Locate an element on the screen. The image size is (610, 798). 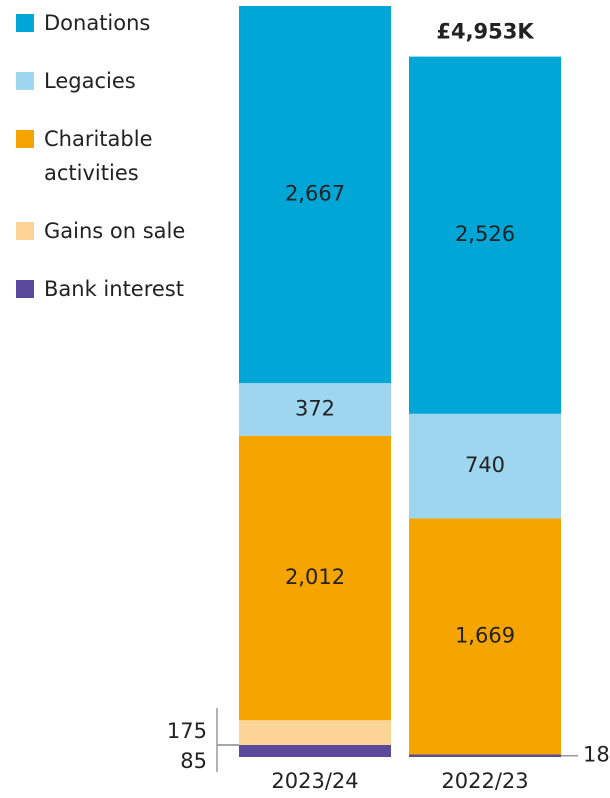
legend-item: Charitable activities is located at coordinates (116, 156).